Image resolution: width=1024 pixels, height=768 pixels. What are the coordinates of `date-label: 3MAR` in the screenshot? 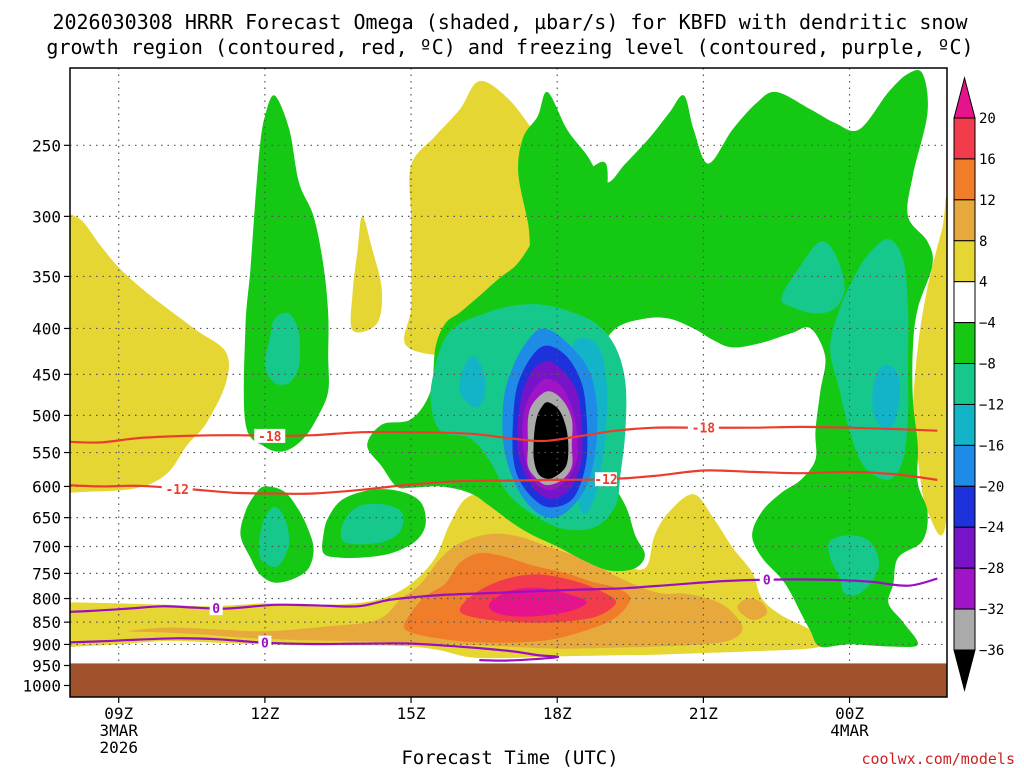 It's located at (118, 730).